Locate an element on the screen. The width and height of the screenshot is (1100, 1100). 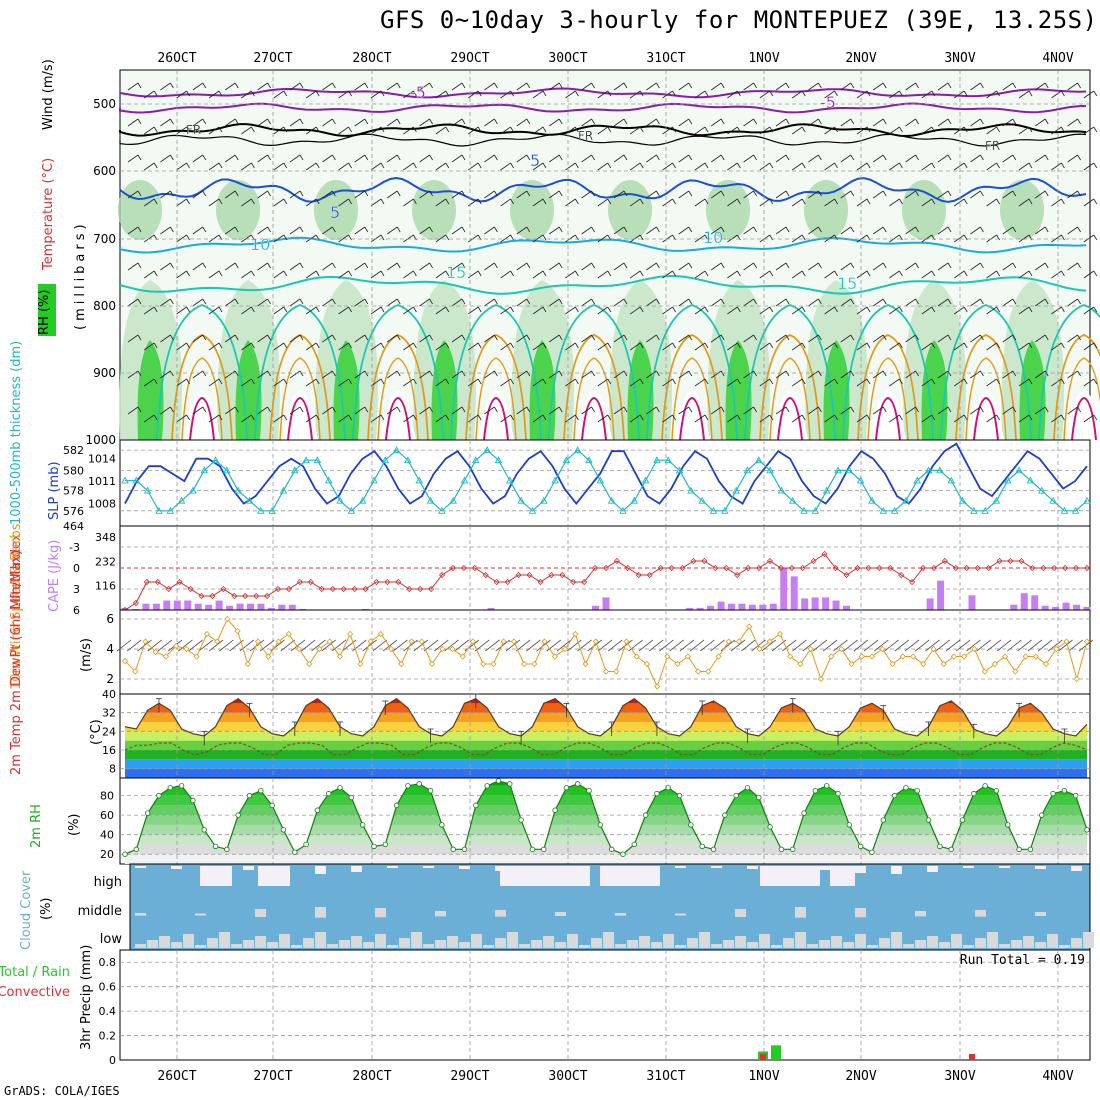
contour-freezing-a is located at coordinates (603, 130).